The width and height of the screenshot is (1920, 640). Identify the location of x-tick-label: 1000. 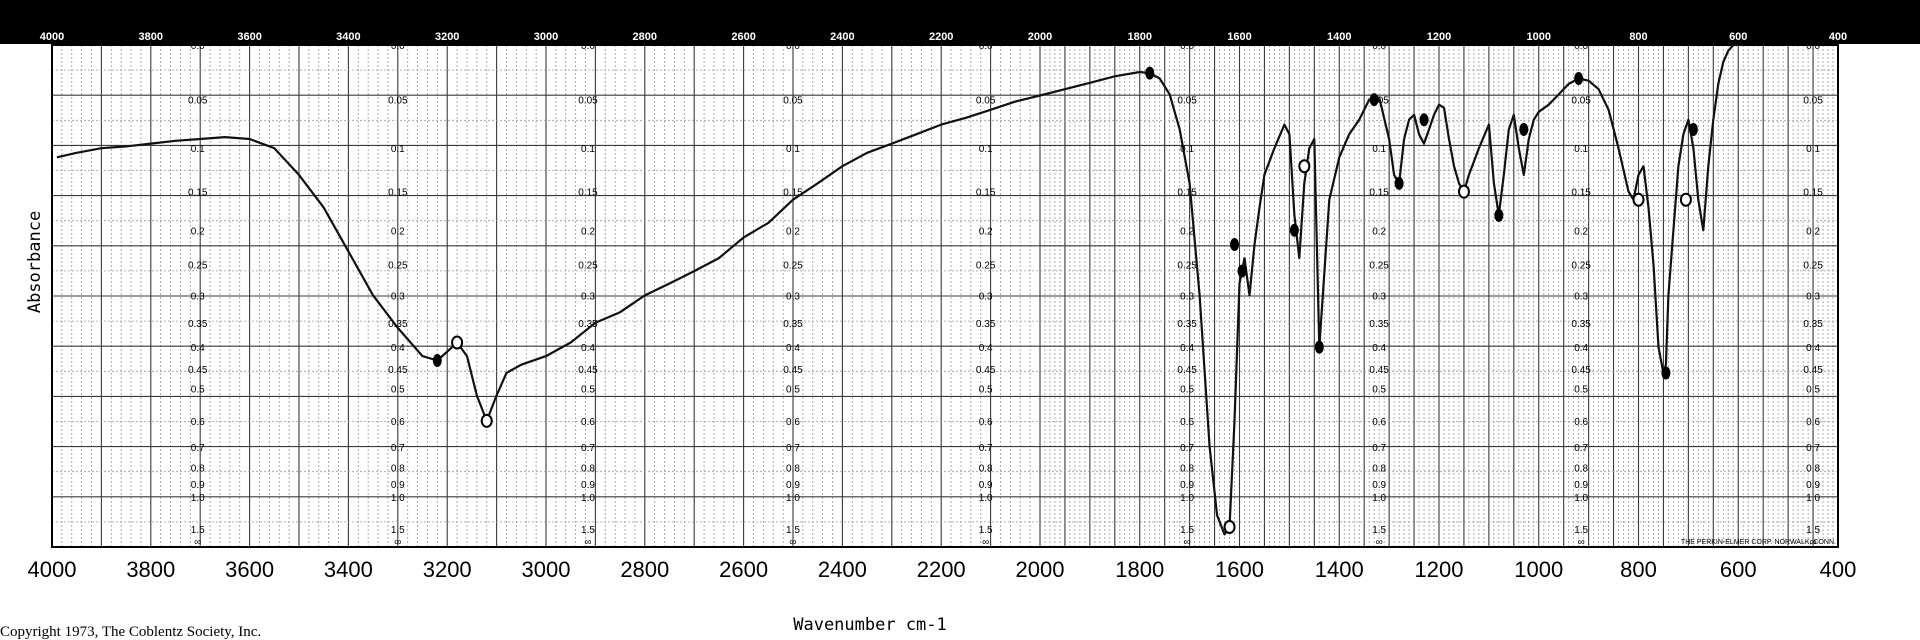
(1538, 569).